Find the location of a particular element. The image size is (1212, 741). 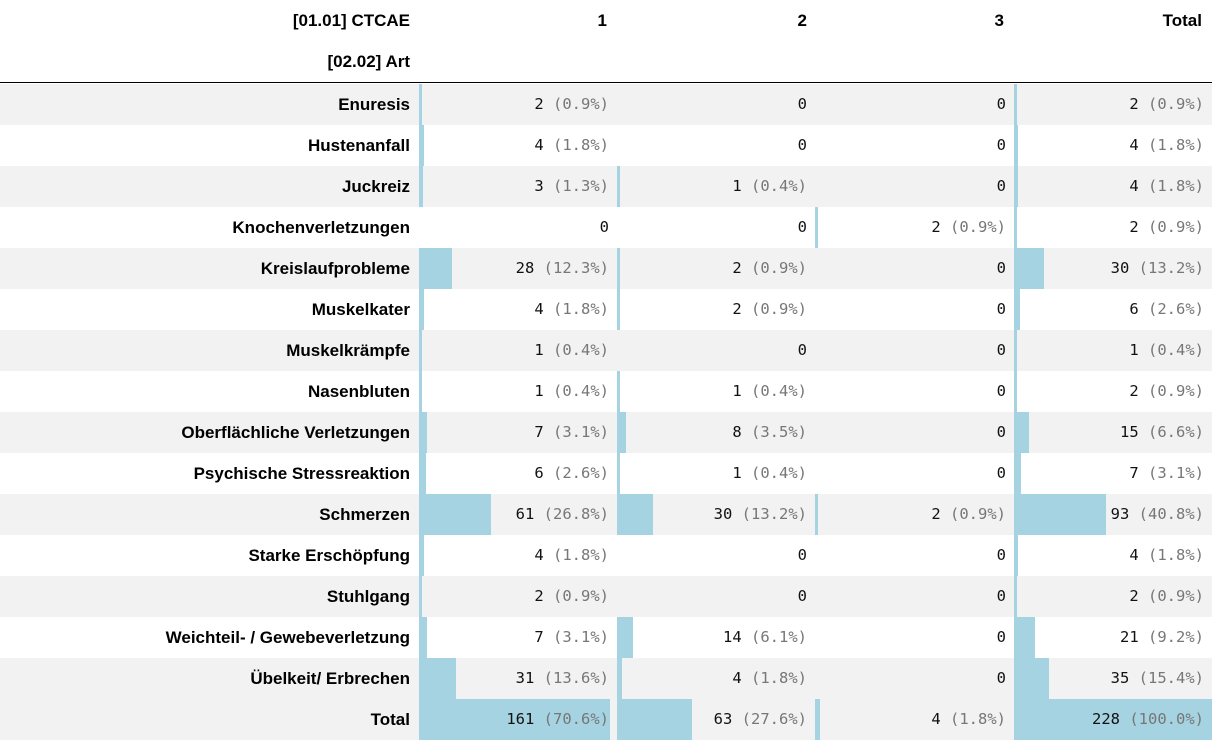

cell-percent: (15.4%) is located at coordinates (1171, 678).